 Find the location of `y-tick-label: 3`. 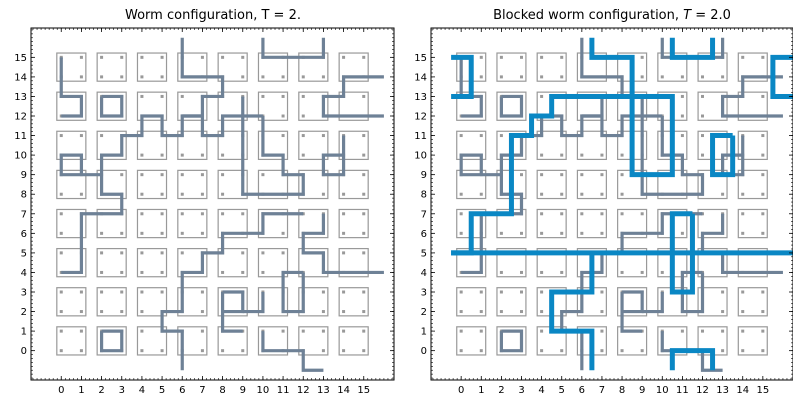

y-tick-label: 3 is located at coordinates (424, 293).